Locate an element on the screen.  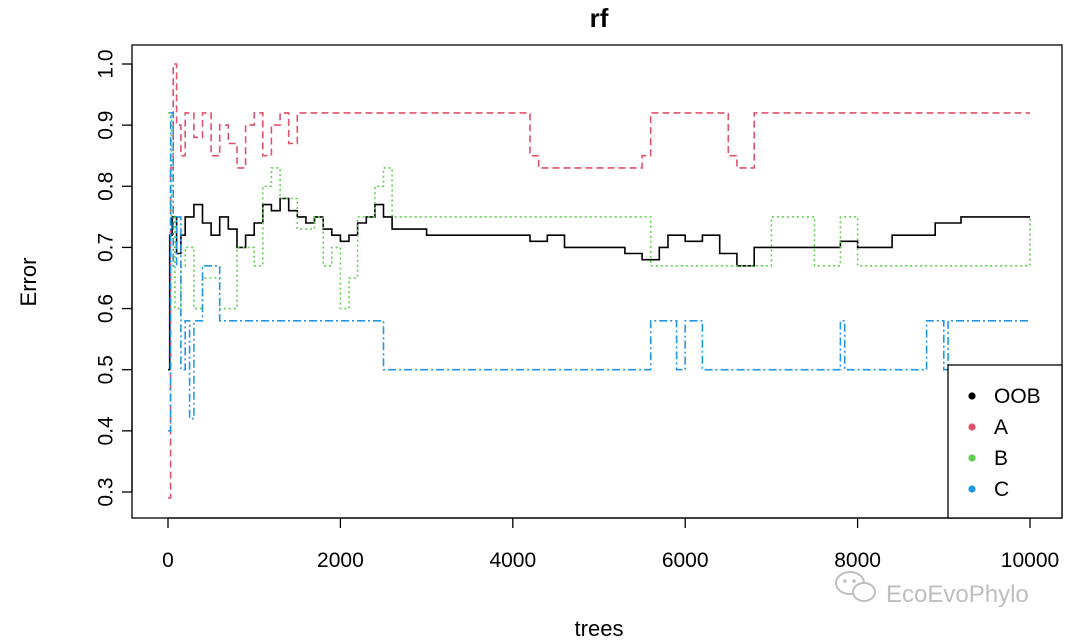
y-tick-label: 0.7 is located at coordinates (106, 247).